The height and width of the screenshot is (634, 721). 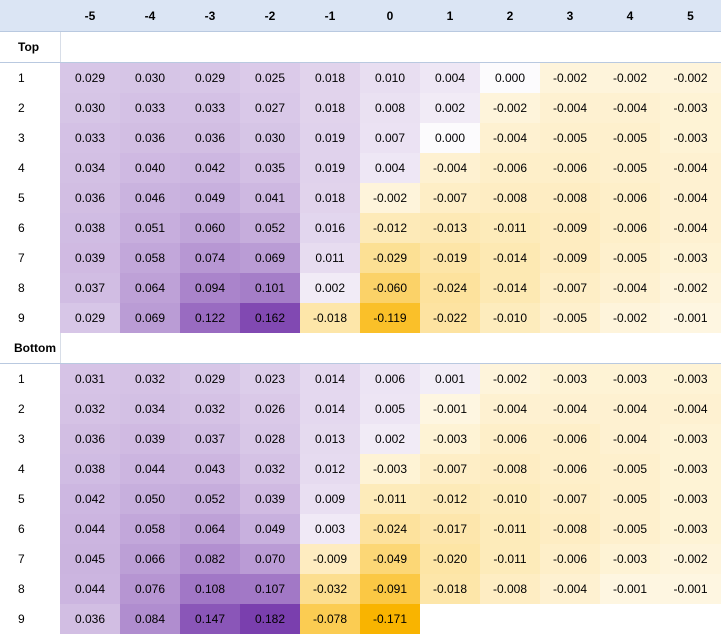 I want to click on heatmap-cell: -0.010, so click(x=510, y=499).